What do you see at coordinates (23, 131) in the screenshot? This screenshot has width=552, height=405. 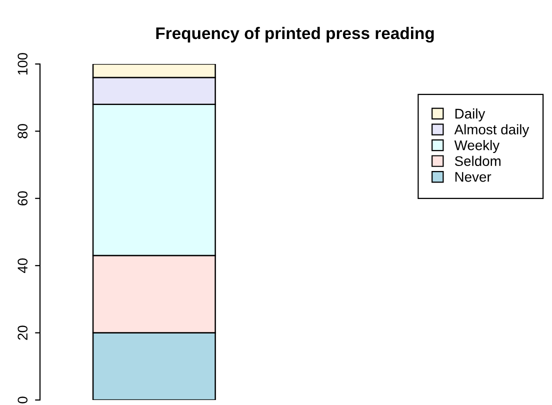 I see `y-tick-label: 80` at bounding box center [23, 131].